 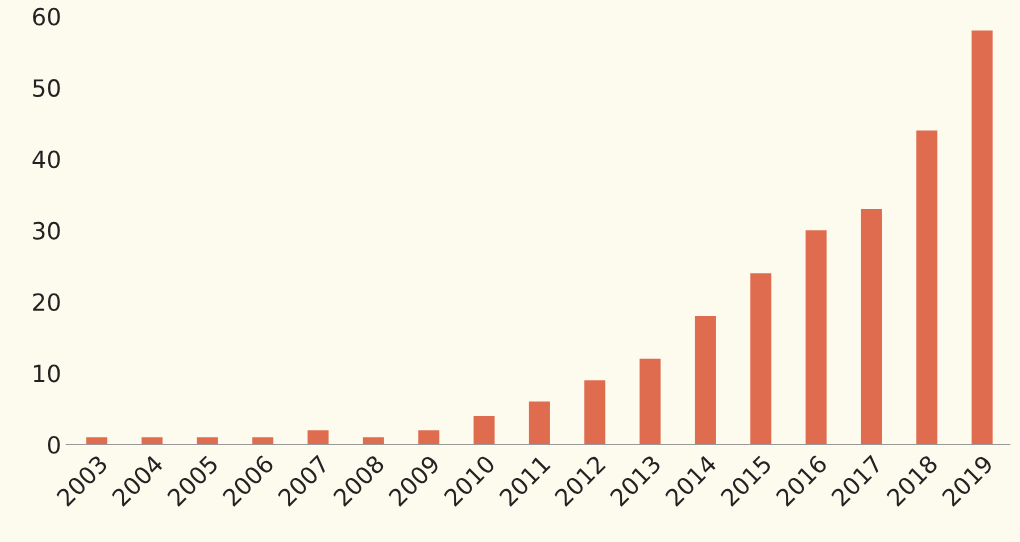 What do you see at coordinates (53, 444) in the screenshot?
I see `y-tick-label: 0` at bounding box center [53, 444].